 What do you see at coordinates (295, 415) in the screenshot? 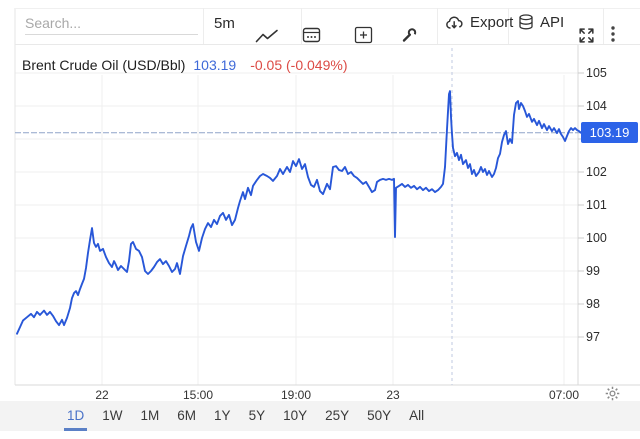
I see `tab-10y: 10Y` at bounding box center [295, 415].